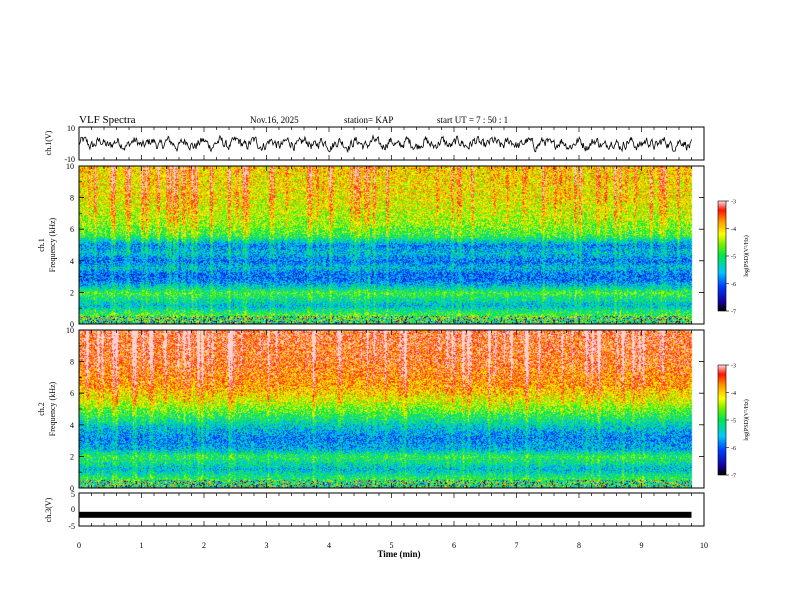 Image resolution: width=792 pixels, height=612 pixels. Describe the element at coordinates (642, 545) in the screenshot. I see `time-tick-label: 9` at that location.